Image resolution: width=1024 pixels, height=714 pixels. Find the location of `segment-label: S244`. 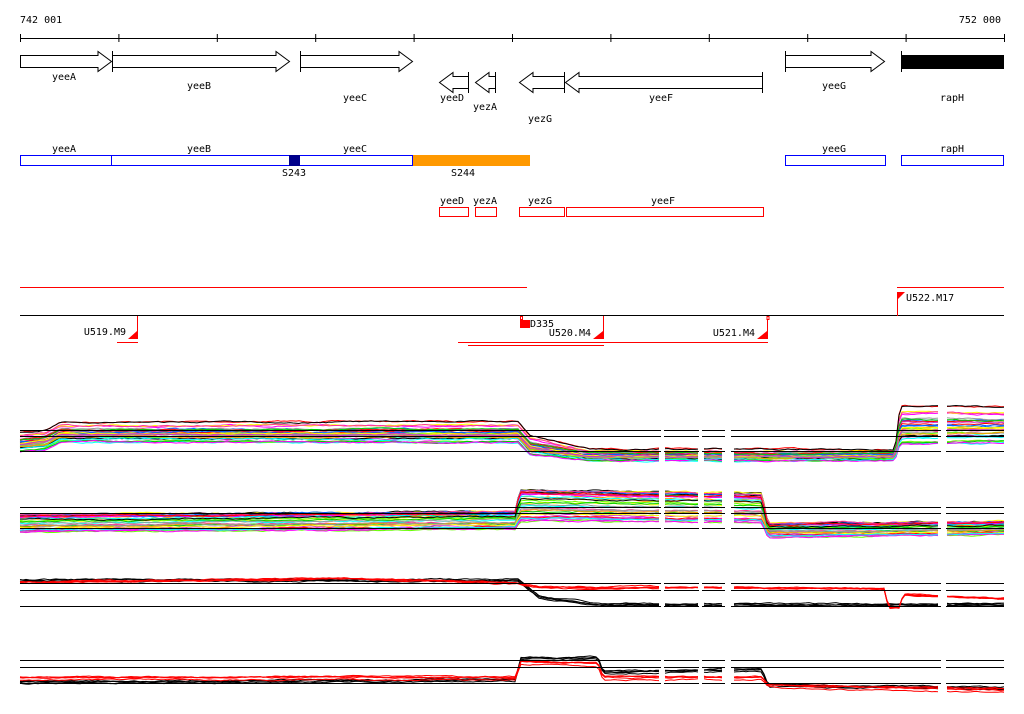

segment-label: S244 is located at coordinates (463, 173).